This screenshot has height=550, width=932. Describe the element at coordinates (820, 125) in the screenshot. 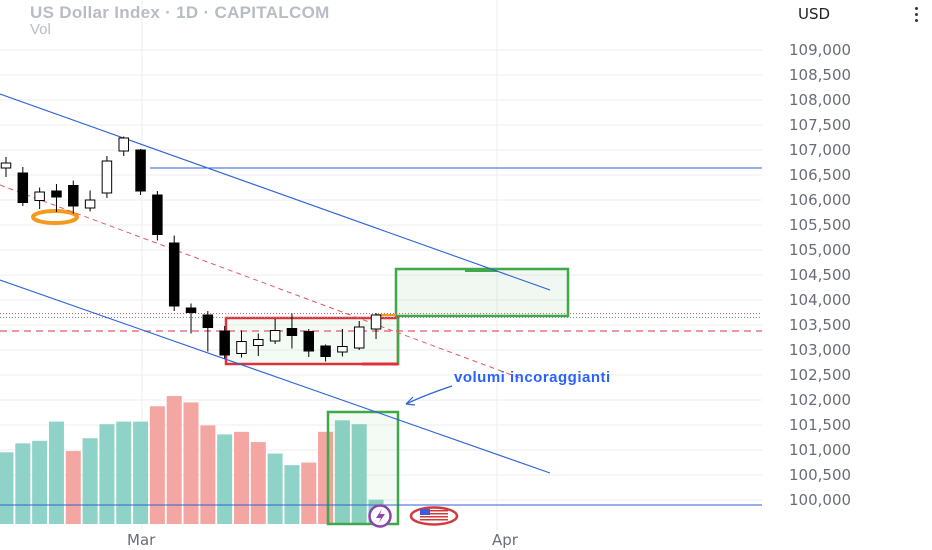

I see `price-tick-label: 107,500` at that location.